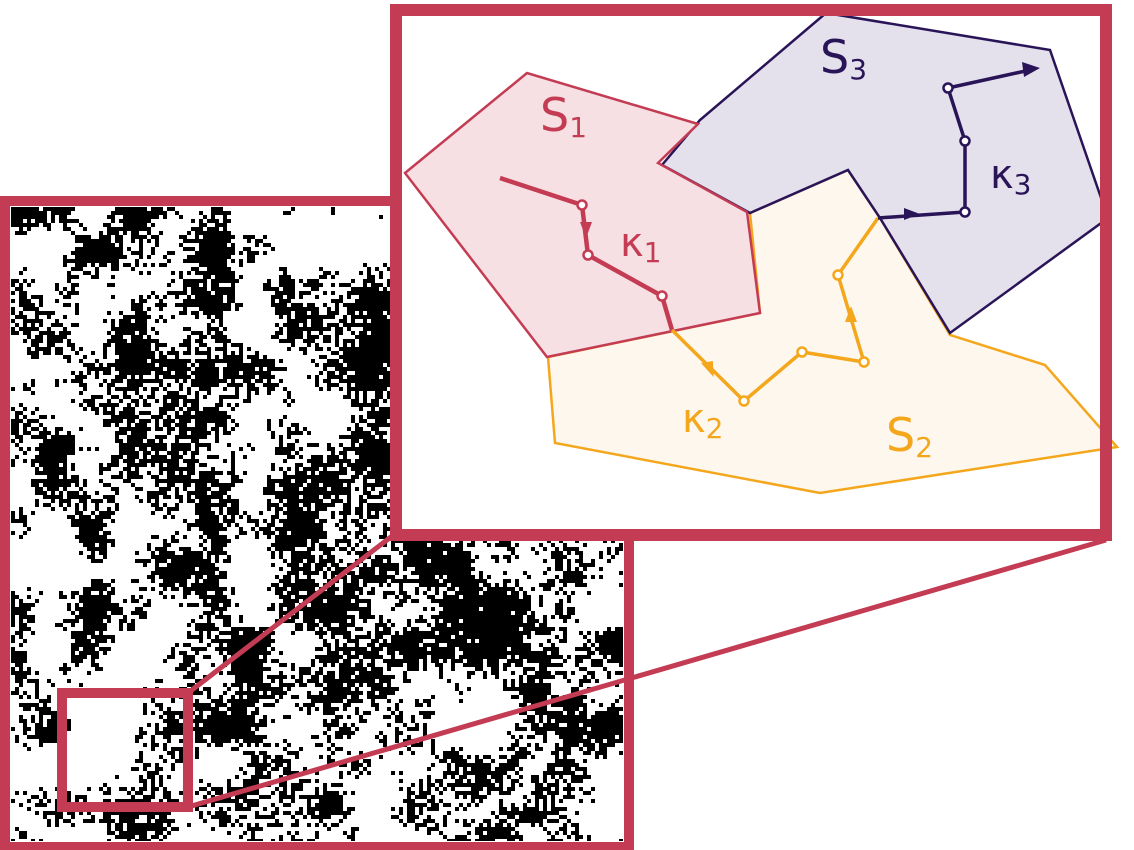 The height and width of the screenshot is (850, 1134). What do you see at coordinates (702, 420) in the screenshot?
I see `path-kappa-2-label: κ2` at bounding box center [702, 420].